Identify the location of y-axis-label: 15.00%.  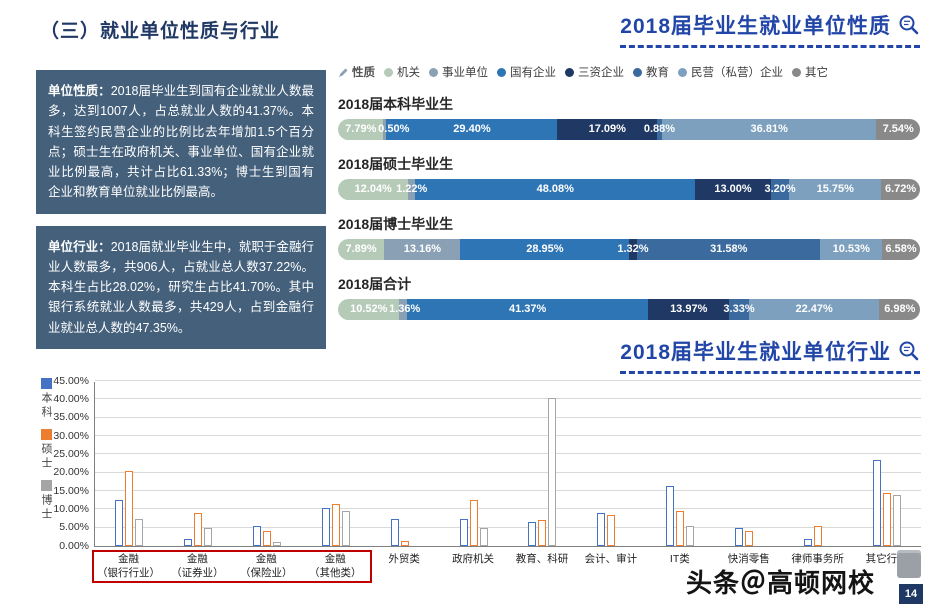
(71, 490).